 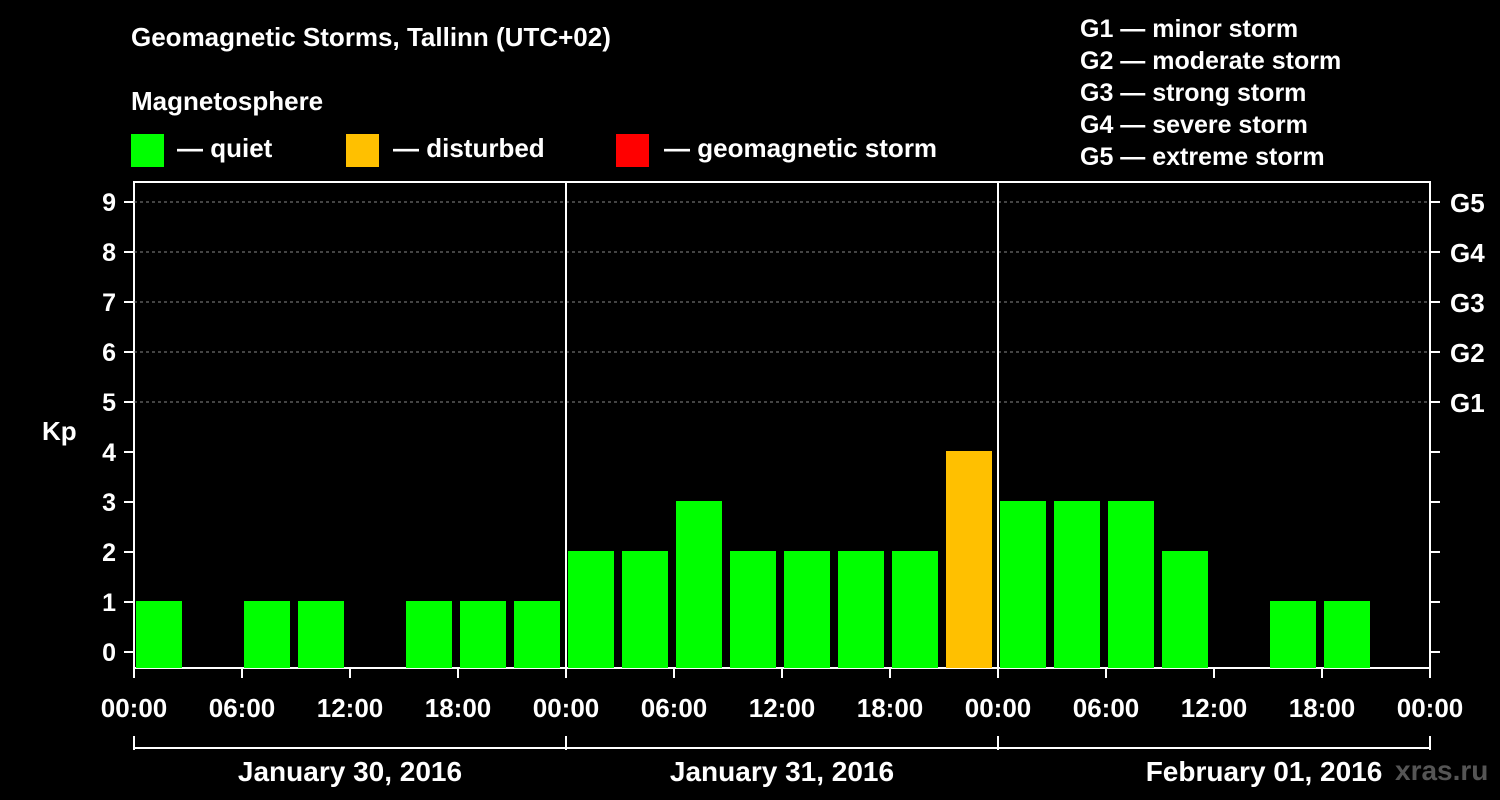 I want to click on right-tick-label-G2: G2, so click(x=1467, y=353).